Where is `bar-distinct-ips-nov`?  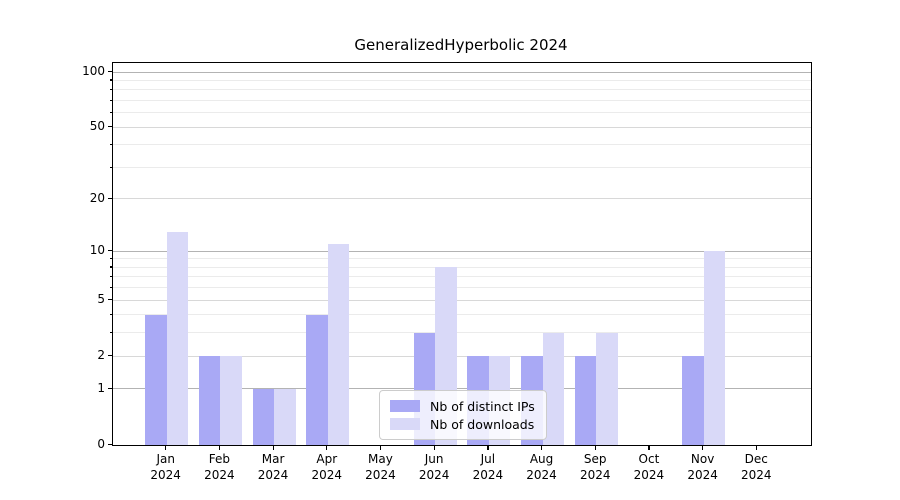 bar-distinct-ips-nov is located at coordinates (693, 400).